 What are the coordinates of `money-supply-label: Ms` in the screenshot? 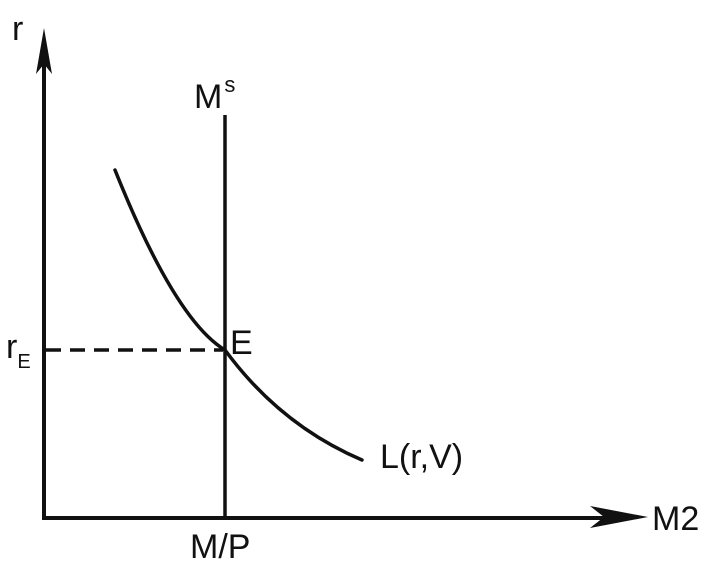 It's located at (214, 94).